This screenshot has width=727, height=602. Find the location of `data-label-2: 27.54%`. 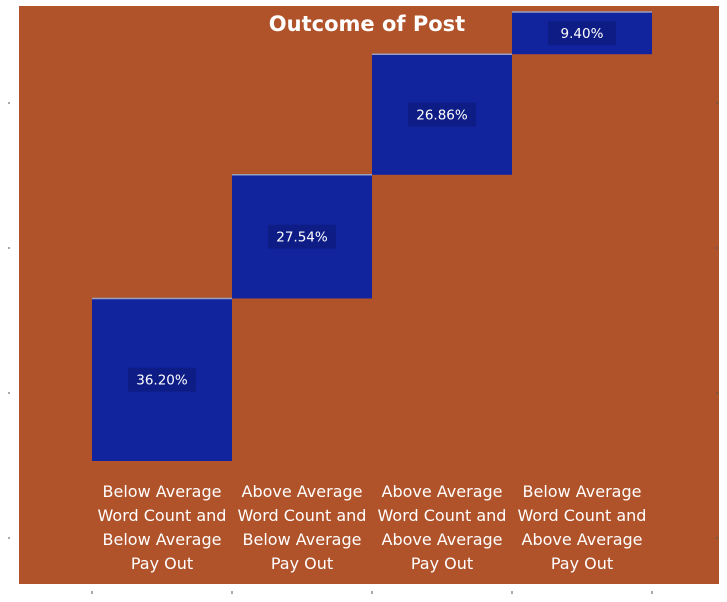

data-label-2: 27.54% is located at coordinates (302, 238).